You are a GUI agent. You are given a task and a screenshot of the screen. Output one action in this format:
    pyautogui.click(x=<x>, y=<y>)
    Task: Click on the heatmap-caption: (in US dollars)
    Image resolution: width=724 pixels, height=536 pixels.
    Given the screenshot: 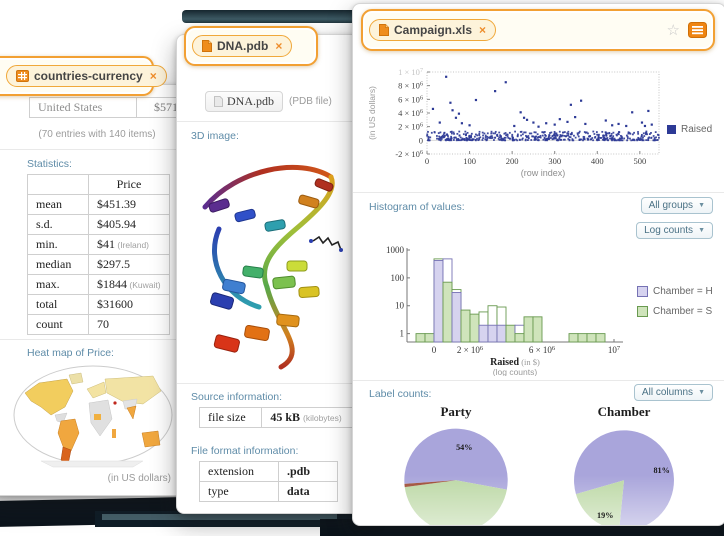 What is the action you would take?
    pyautogui.click(x=139, y=478)
    